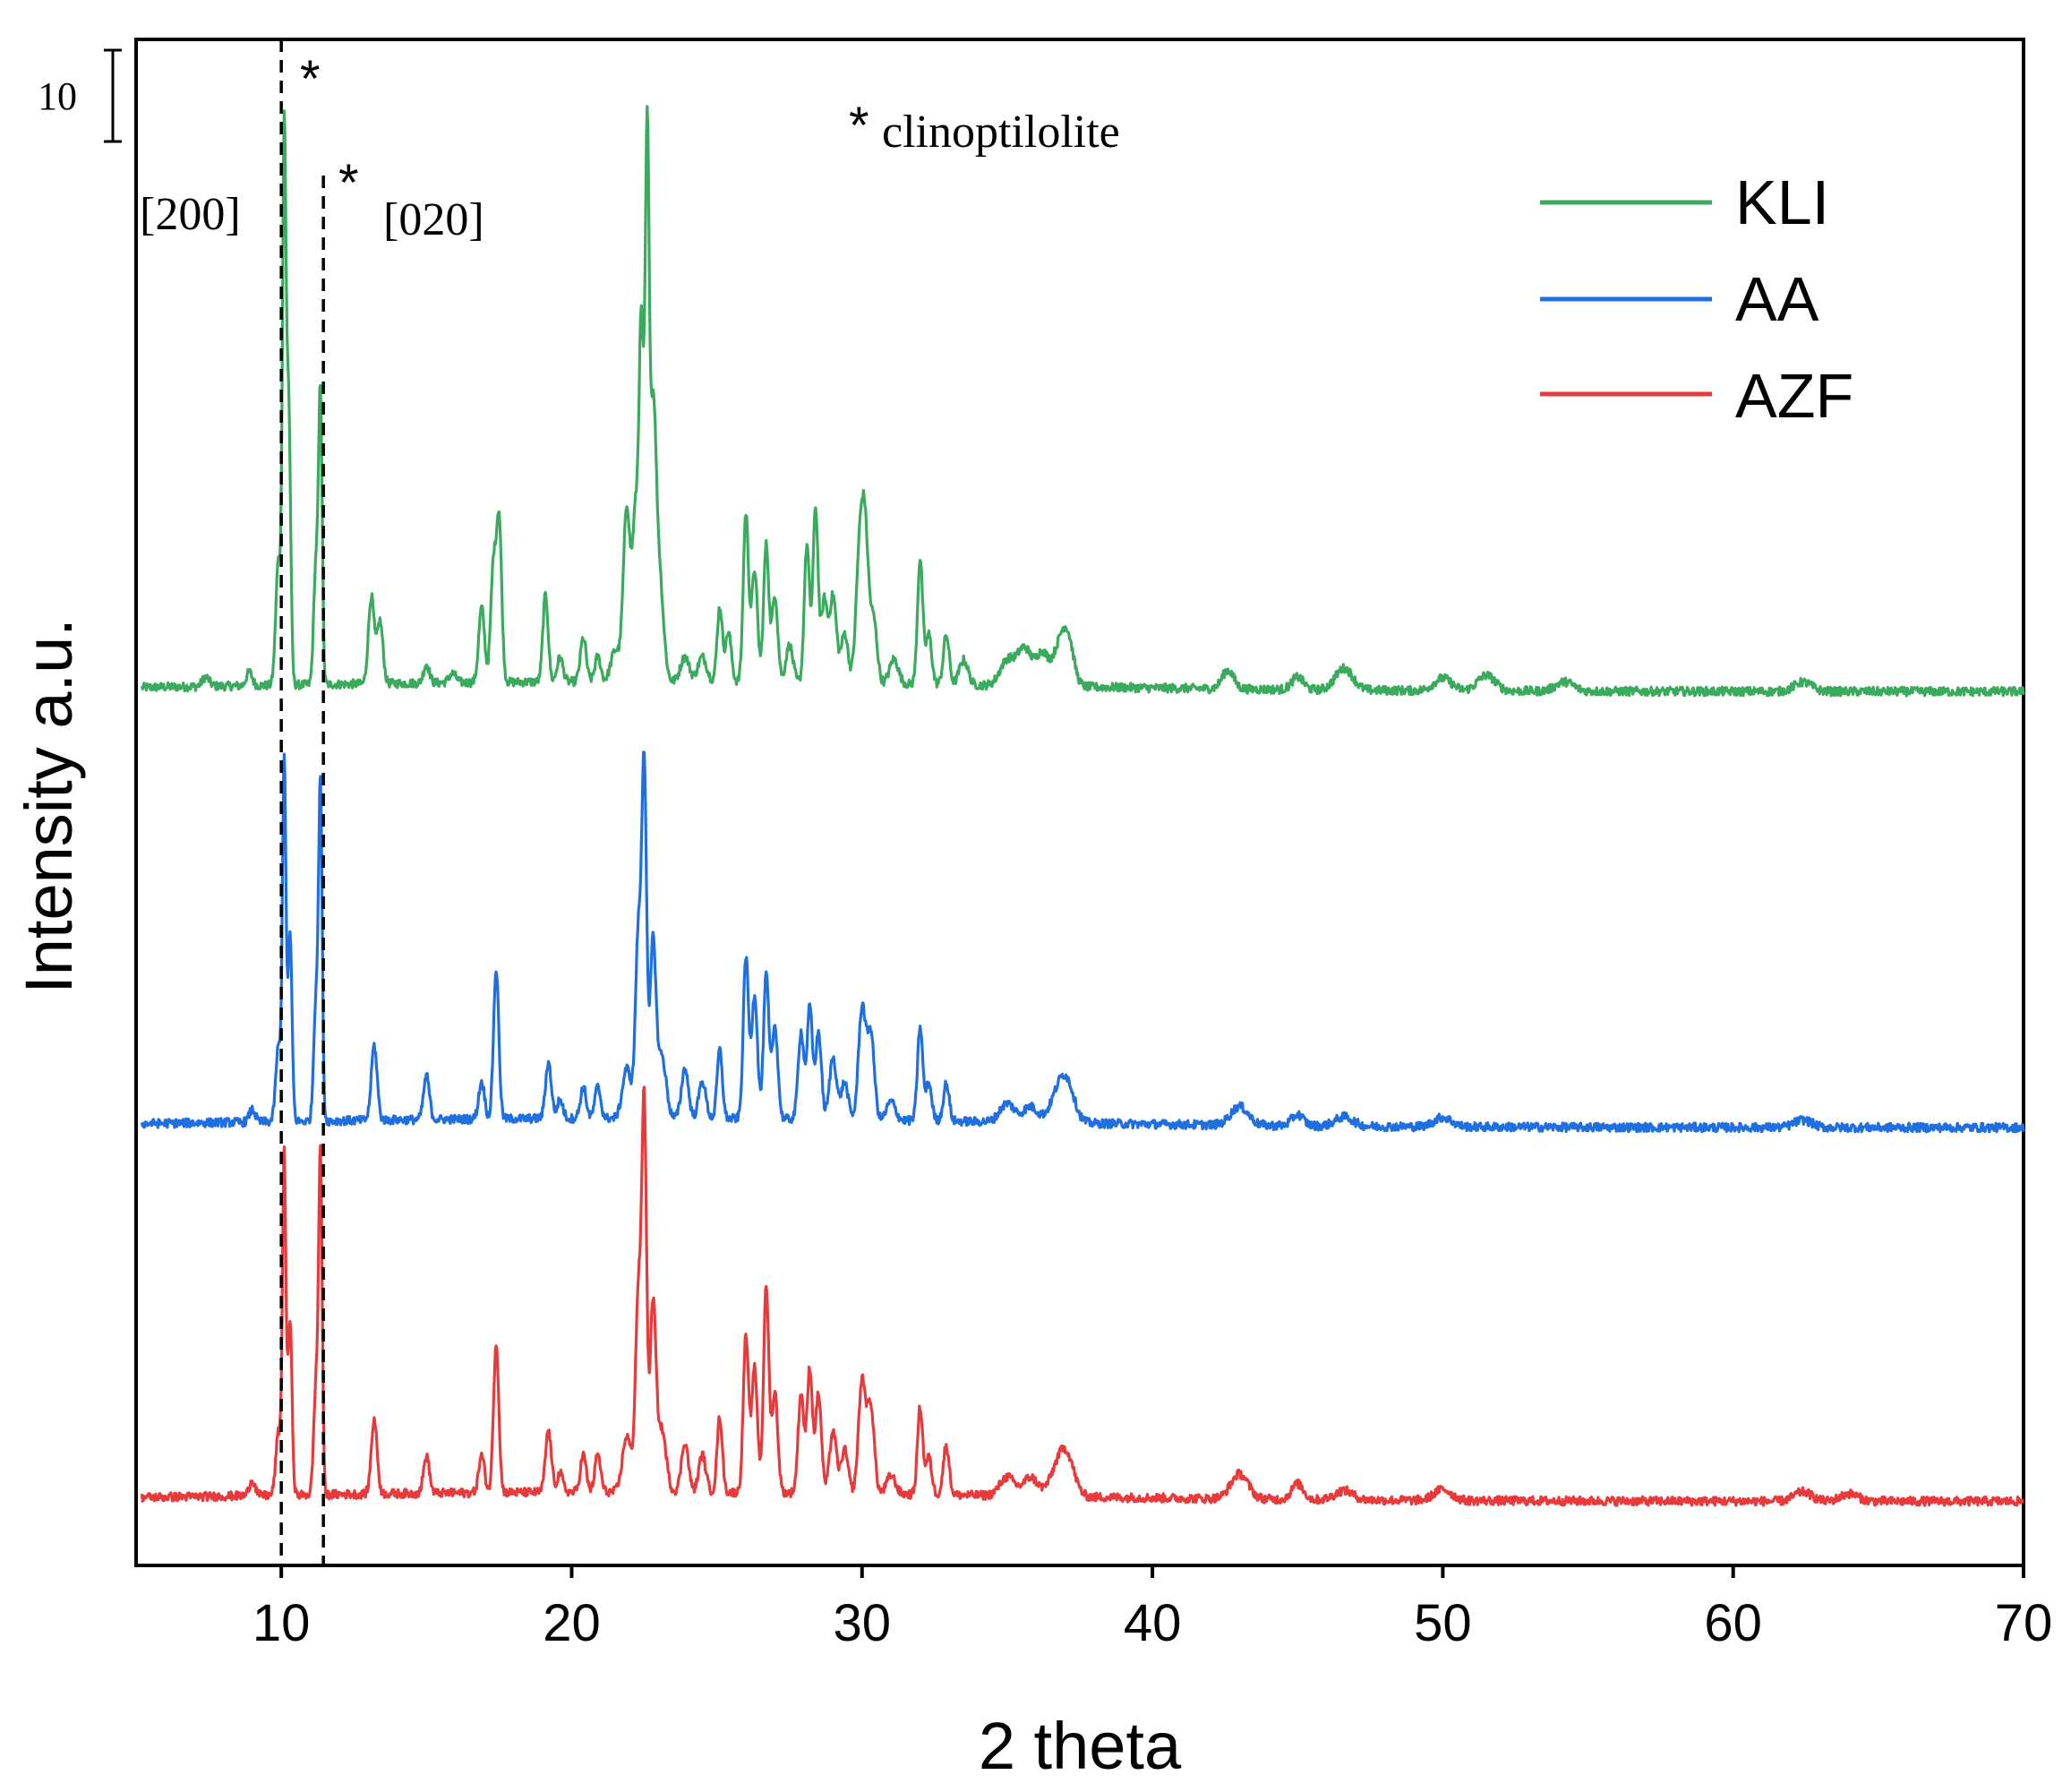 The width and height of the screenshot is (2071, 1792). Describe the element at coordinates (2024, 1623) in the screenshot. I see `x-tick-label-70: 70` at that location.